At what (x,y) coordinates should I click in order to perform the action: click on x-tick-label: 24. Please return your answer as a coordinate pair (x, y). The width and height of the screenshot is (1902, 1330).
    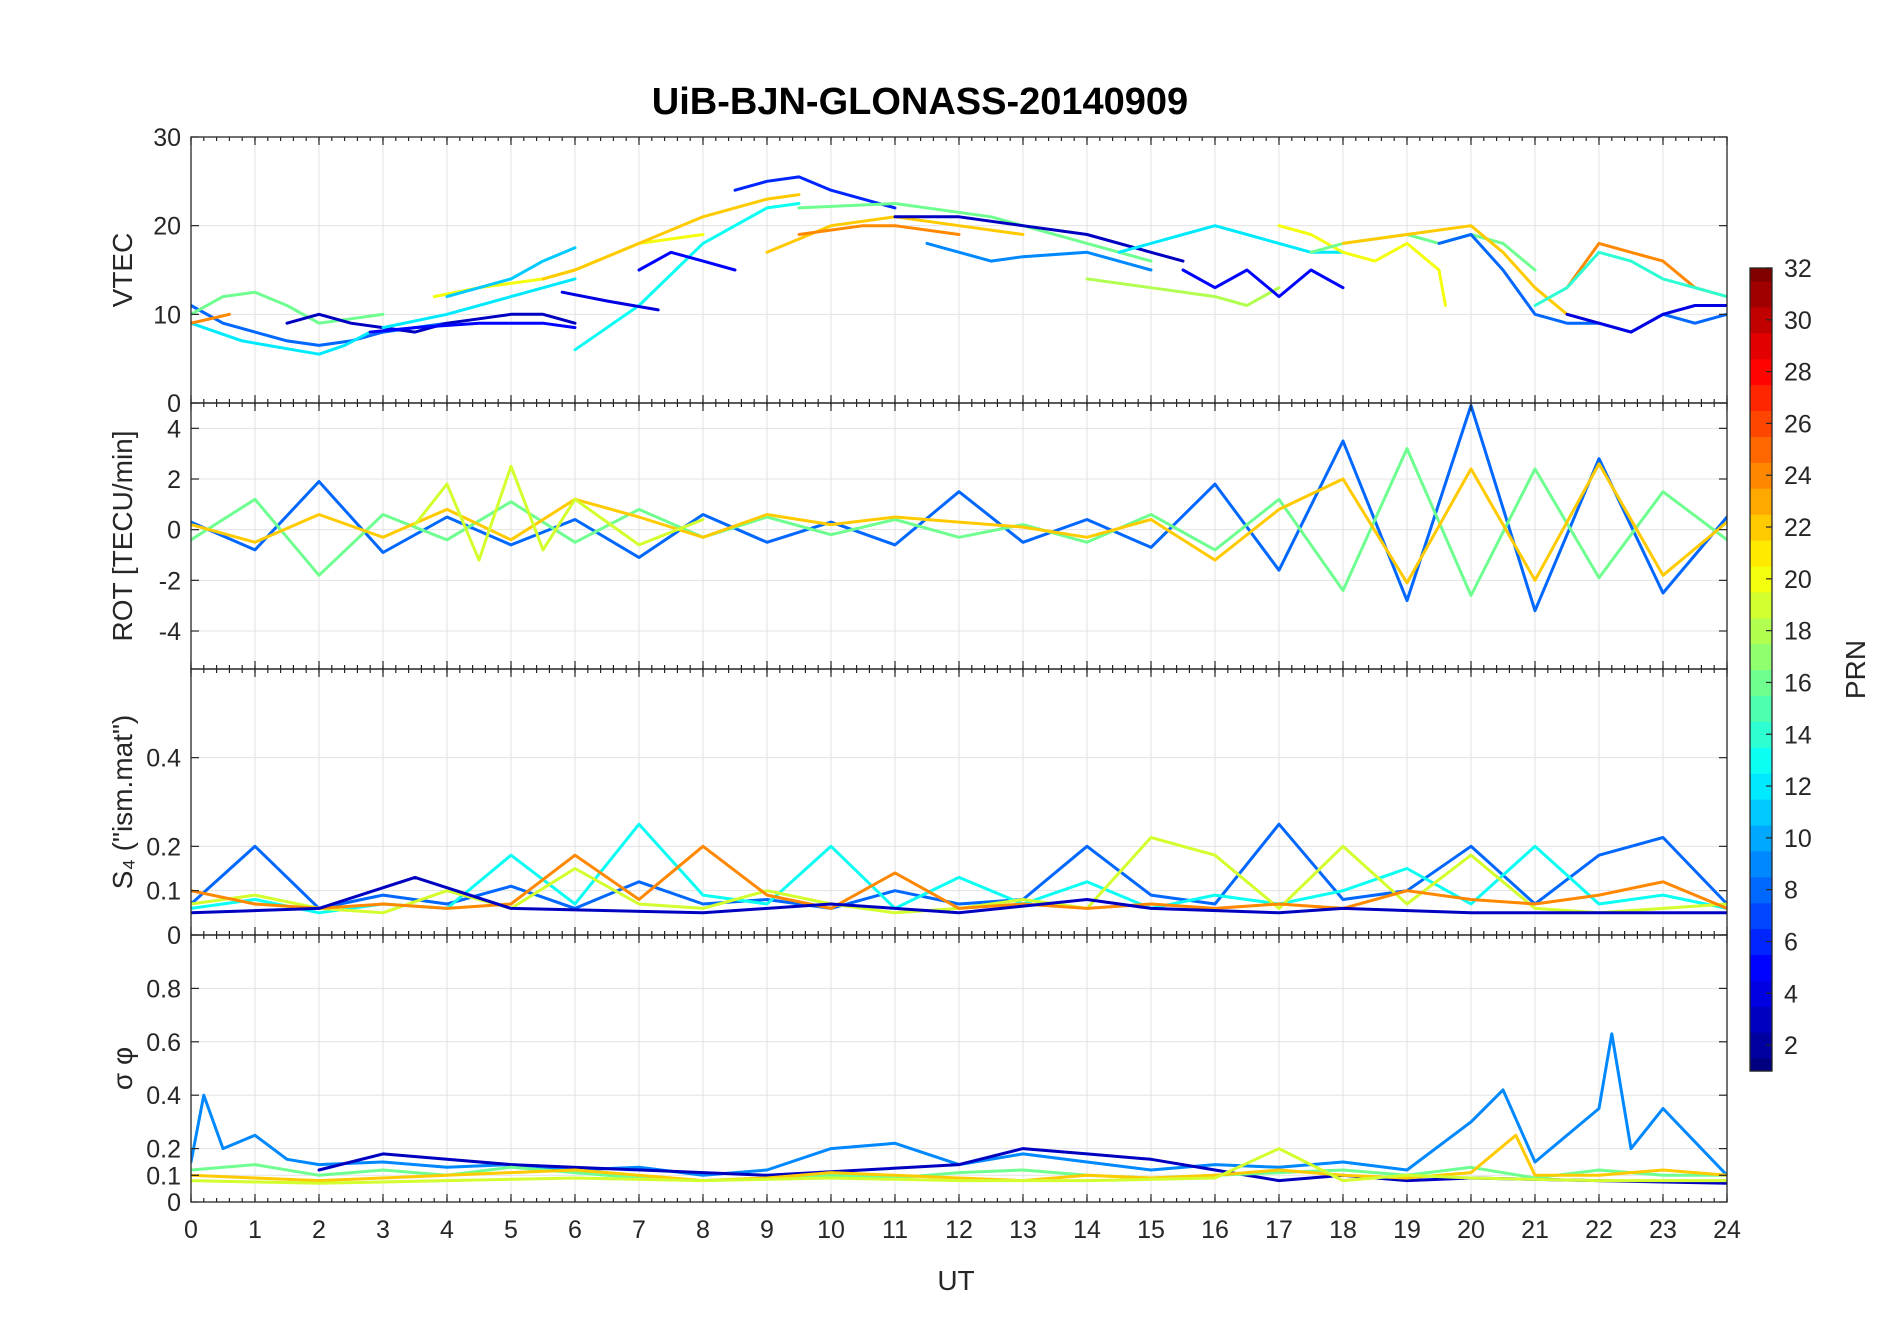
    Looking at the image, I should click on (1727, 1230).